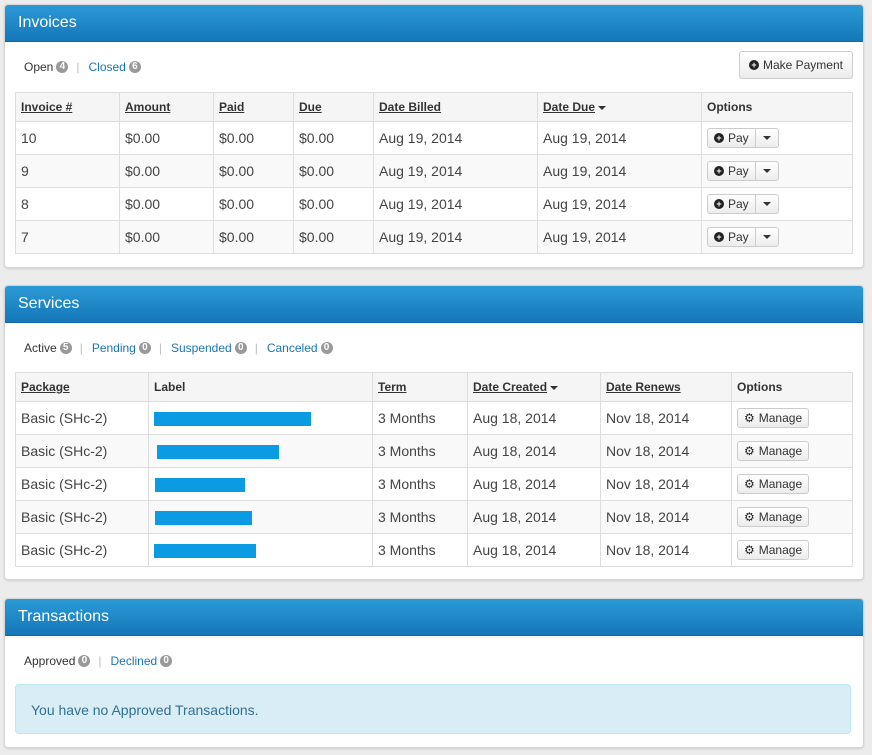  Describe the element at coordinates (619, 107) in the screenshot. I see `col-date-due: Date Due` at that location.